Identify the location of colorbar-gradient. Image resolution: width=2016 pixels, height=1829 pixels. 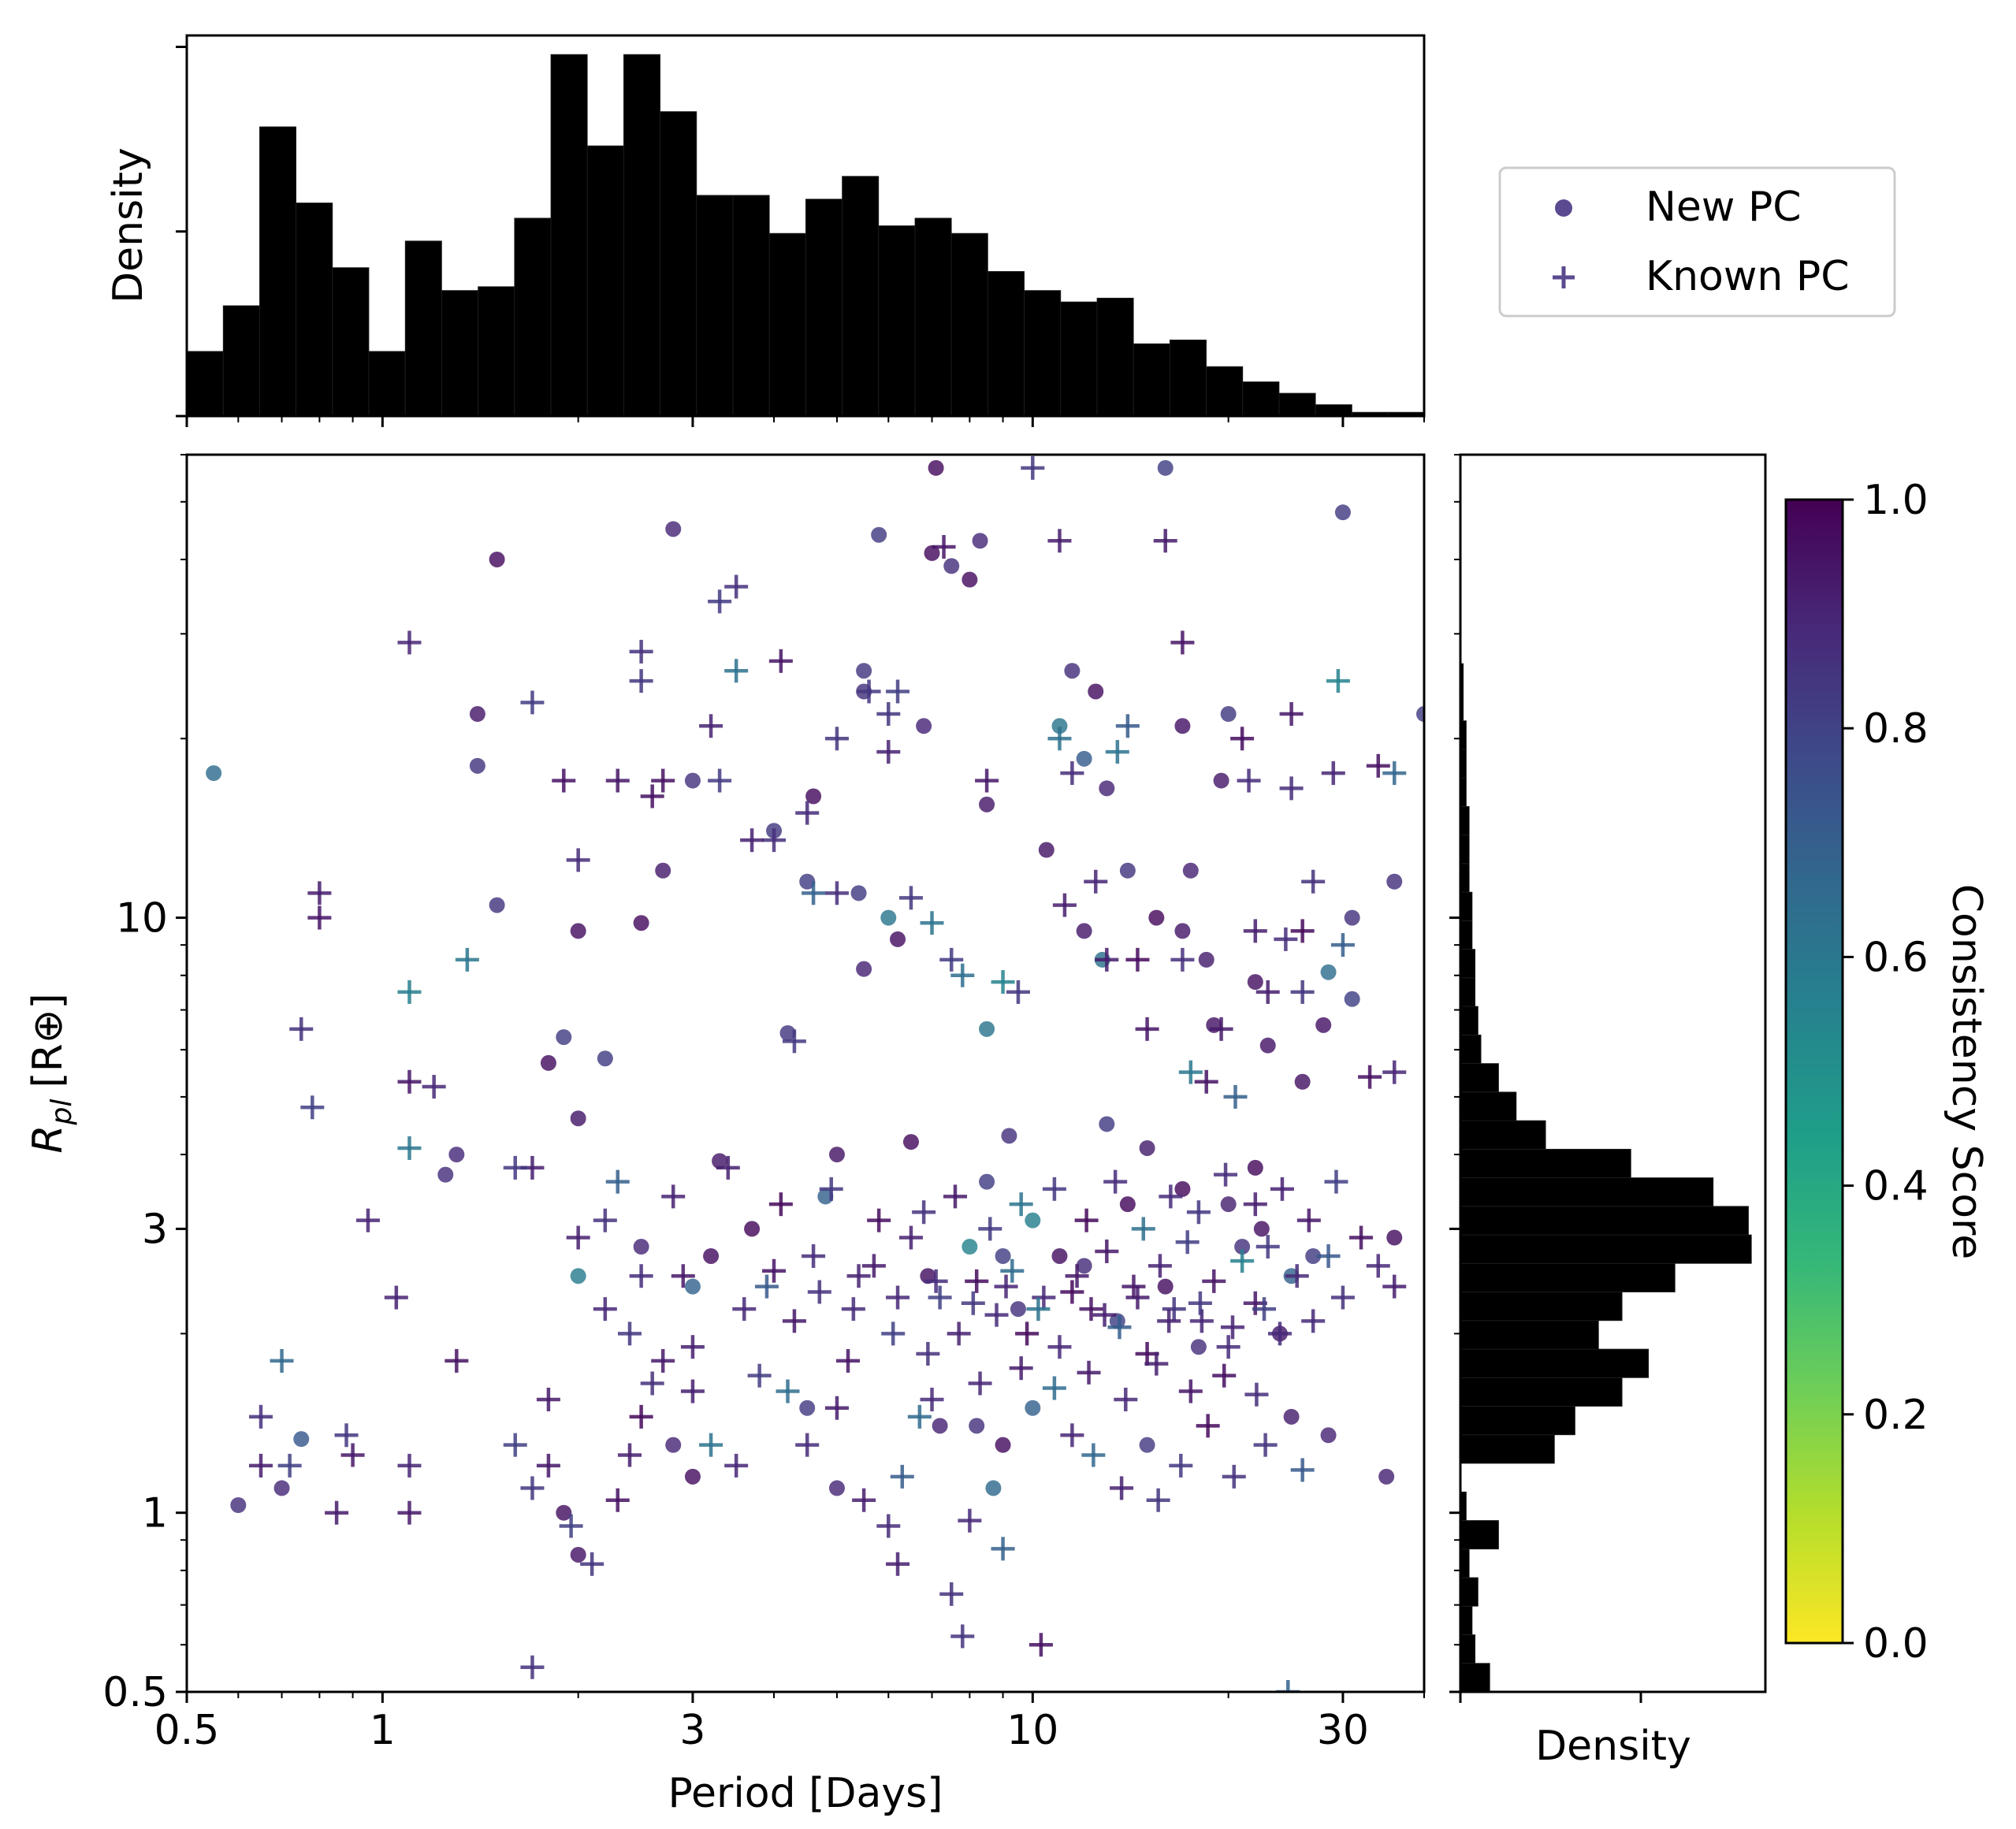
(1814, 1071).